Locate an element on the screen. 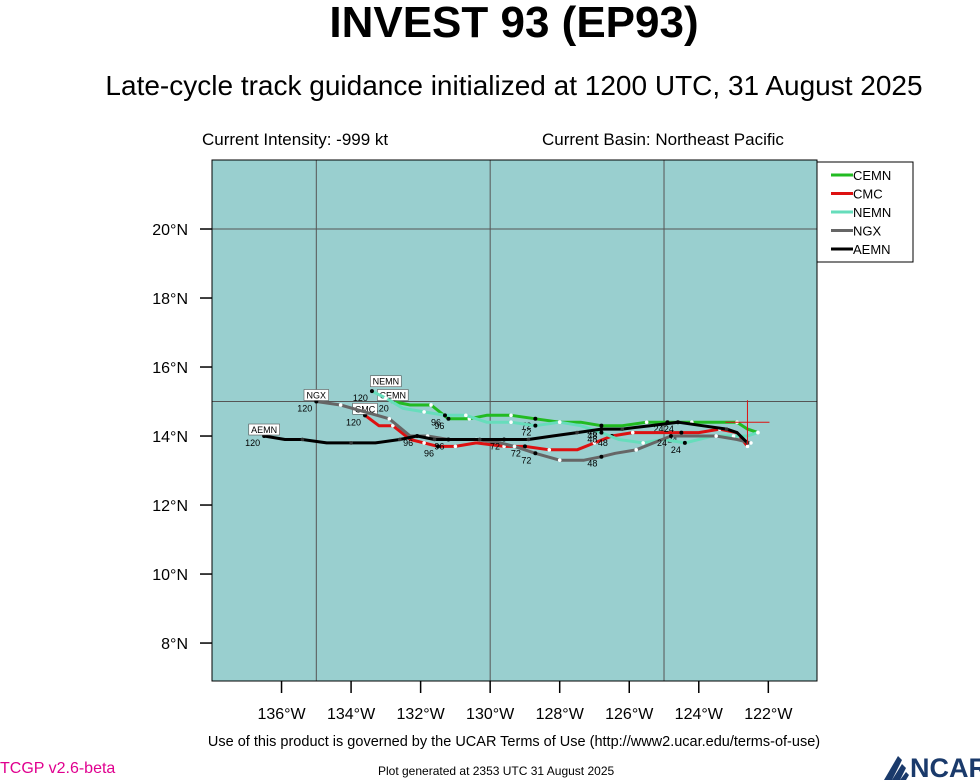 The width and height of the screenshot is (980, 780). y-tick-label: 14°N is located at coordinates (170, 437).